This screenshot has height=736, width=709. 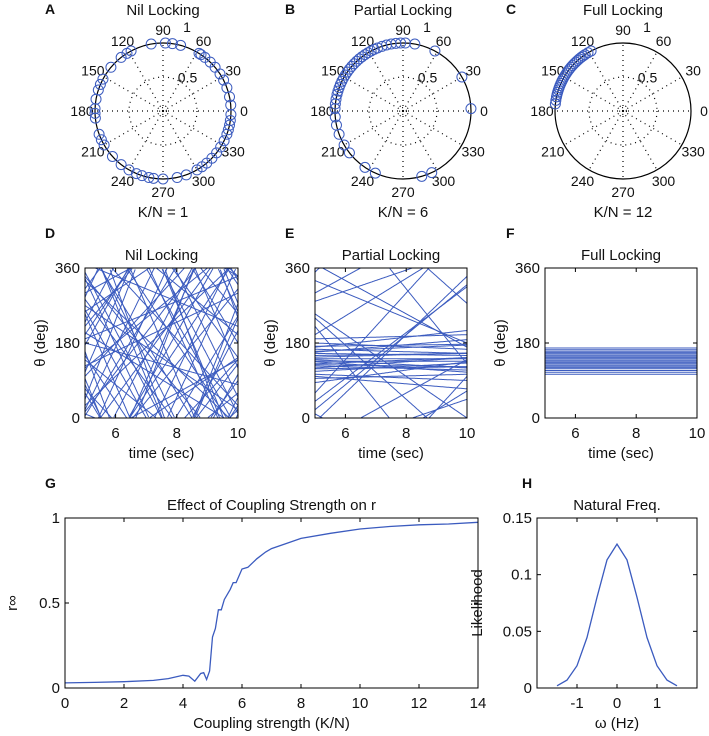 I want to click on x-tick-label: 6, so click(x=242, y=703).